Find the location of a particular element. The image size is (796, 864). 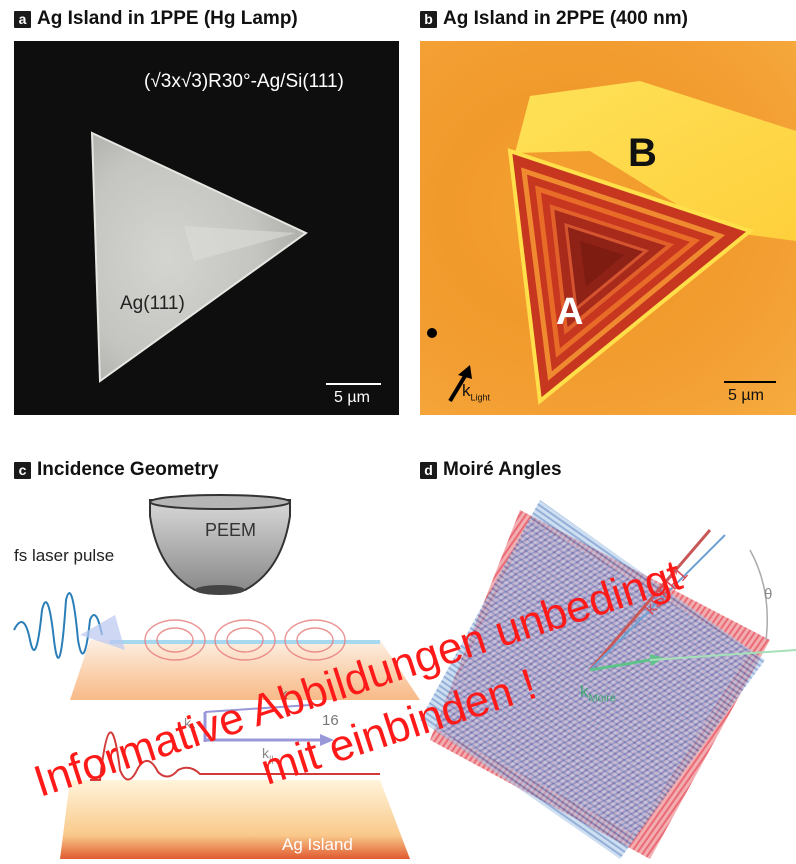

panel-b-title: b Ag Island in 2PPE (400 nm) is located at coordinates (554, 19).